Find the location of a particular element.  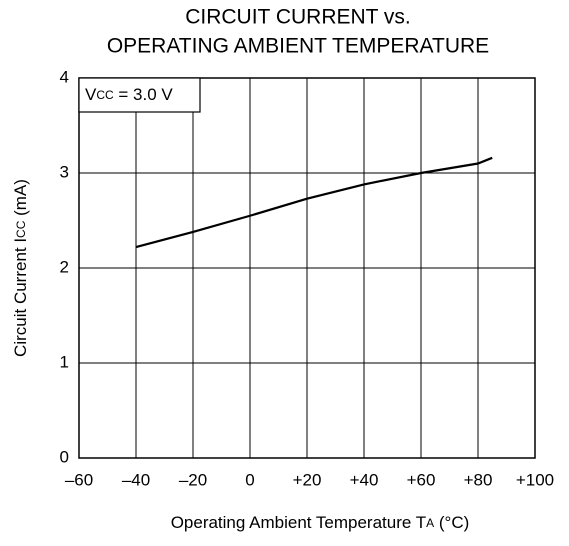

x-tick-label: –60 is located at coordinates (79, 479).